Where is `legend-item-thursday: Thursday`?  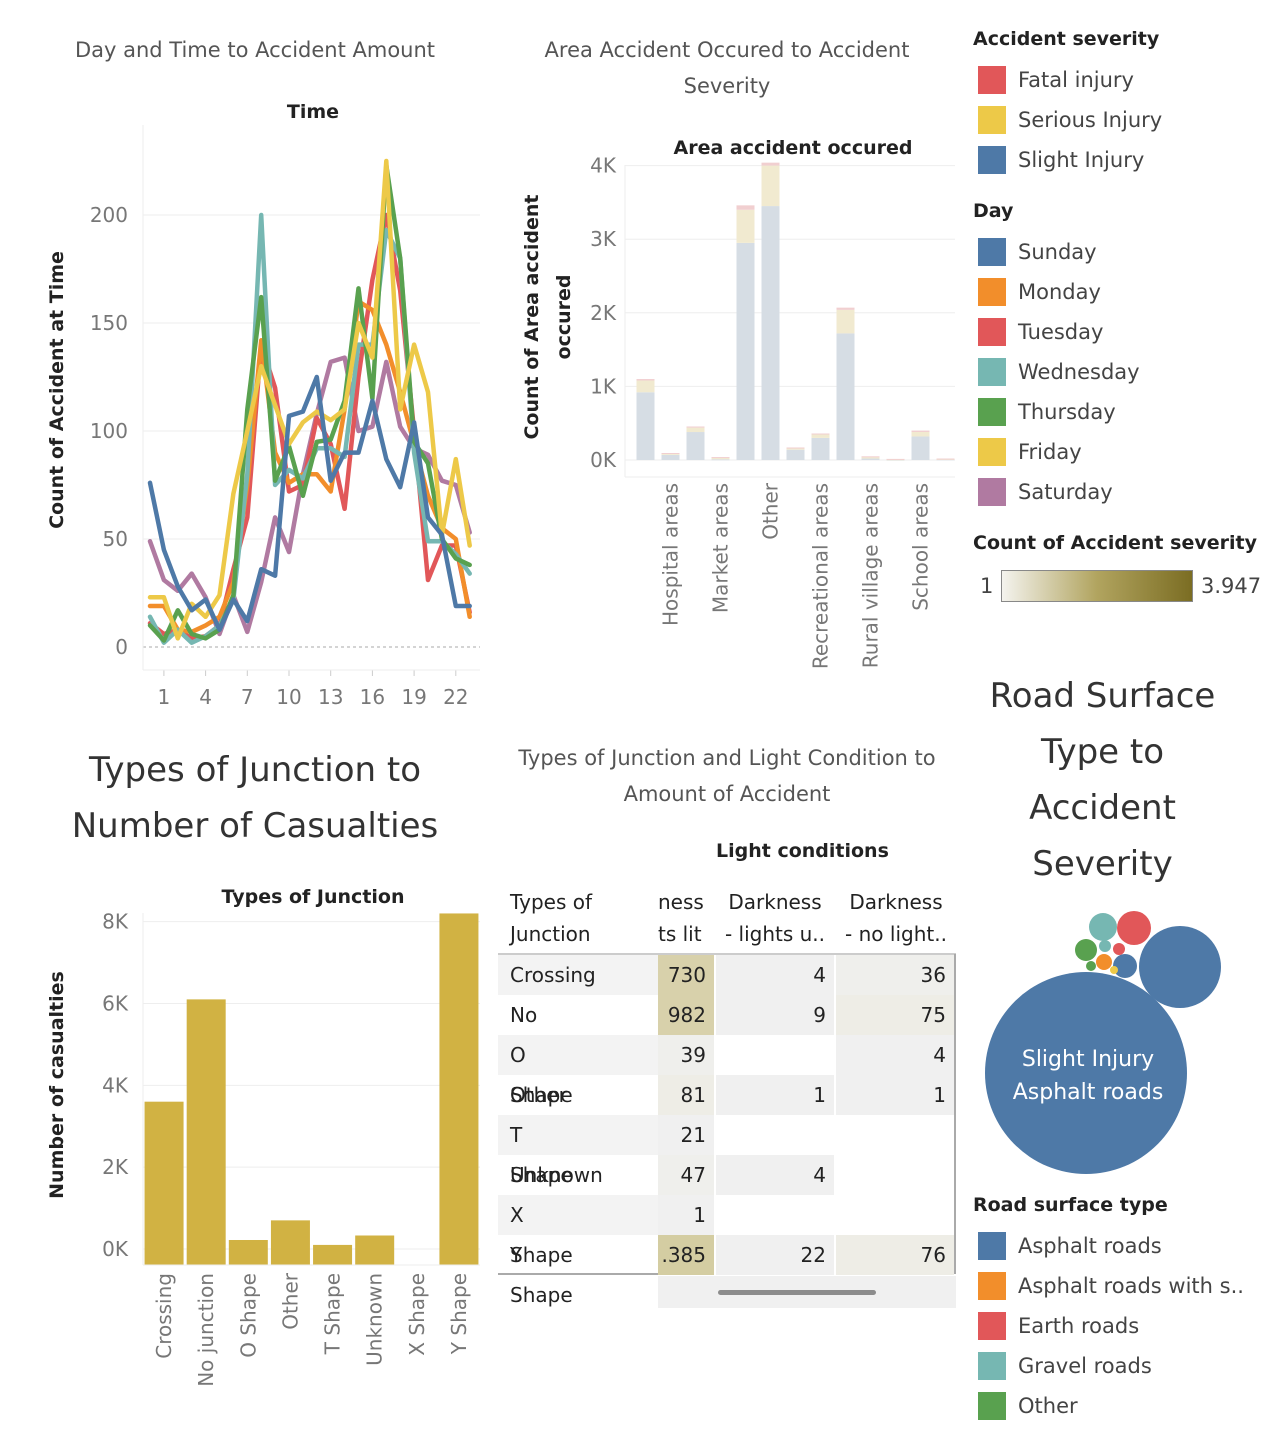
legend-item-thursday: Thursday is located at coordinates (1047, 412).